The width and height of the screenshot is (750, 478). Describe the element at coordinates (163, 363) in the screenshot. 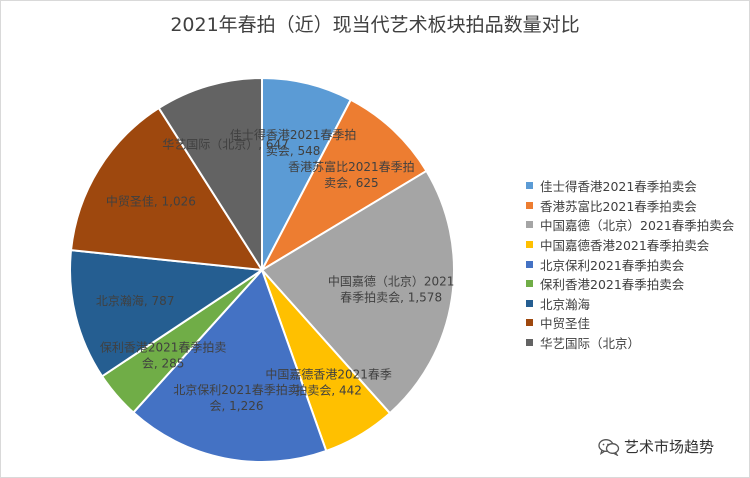

I see `data-label-5-line-1: 会, 285` at that location.